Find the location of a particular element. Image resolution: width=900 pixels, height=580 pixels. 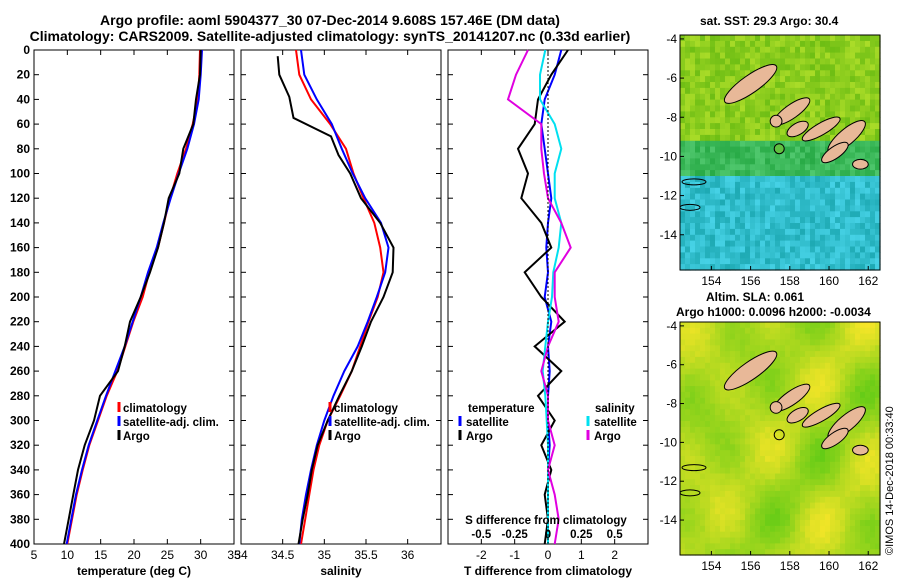

argo-float-marker is located at coordinates (779, 149).